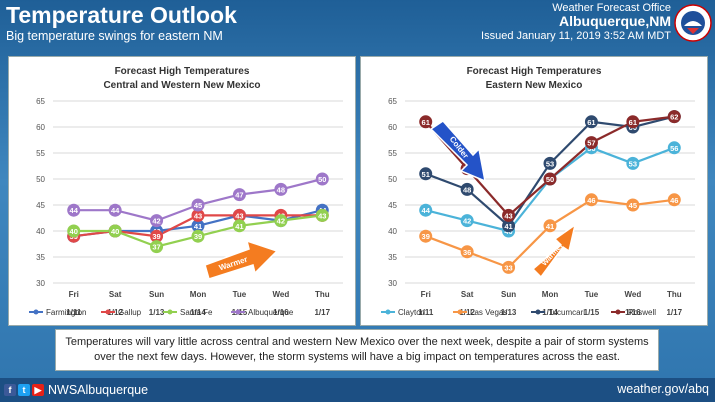 This screenshot has width=715, height=402. I want to click on data-label: 48, so click(281, 189).